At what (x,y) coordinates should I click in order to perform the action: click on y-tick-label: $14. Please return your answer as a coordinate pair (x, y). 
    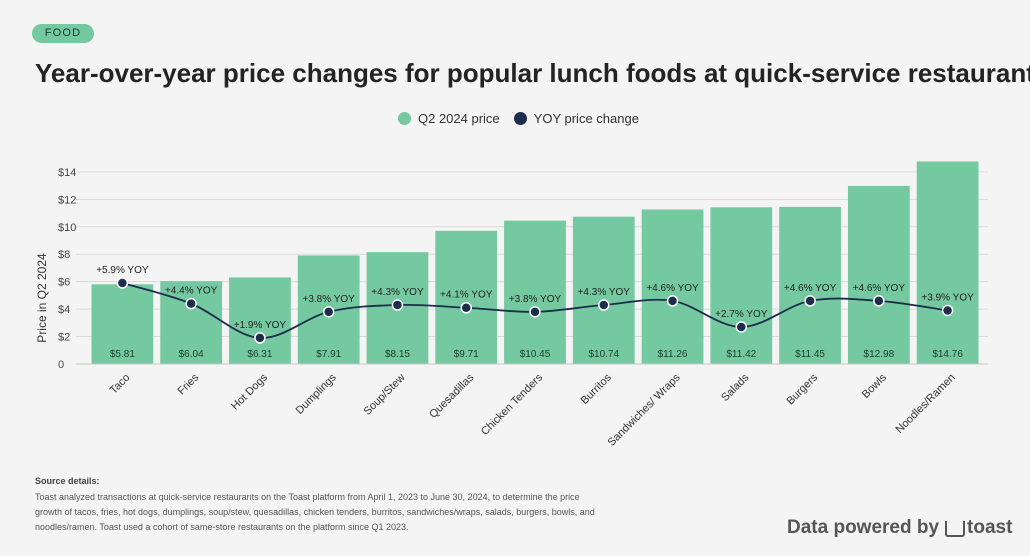
    Looking at the image, I should click on (67, 173).